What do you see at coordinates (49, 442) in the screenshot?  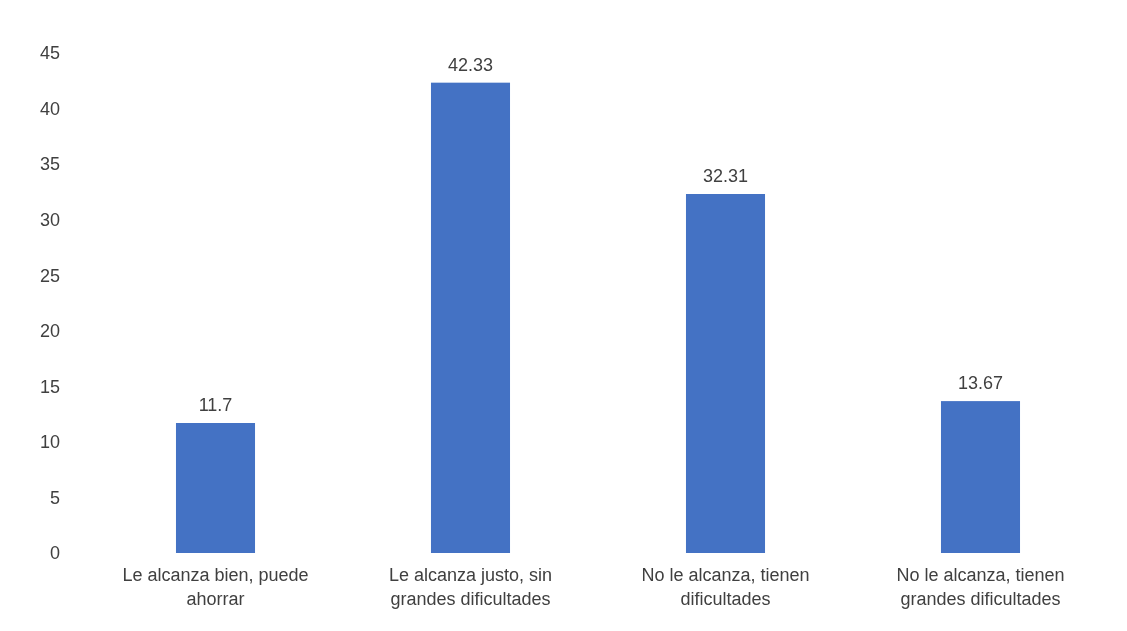 I see `y-tick-label: 10` at bounding box center [49, 442].